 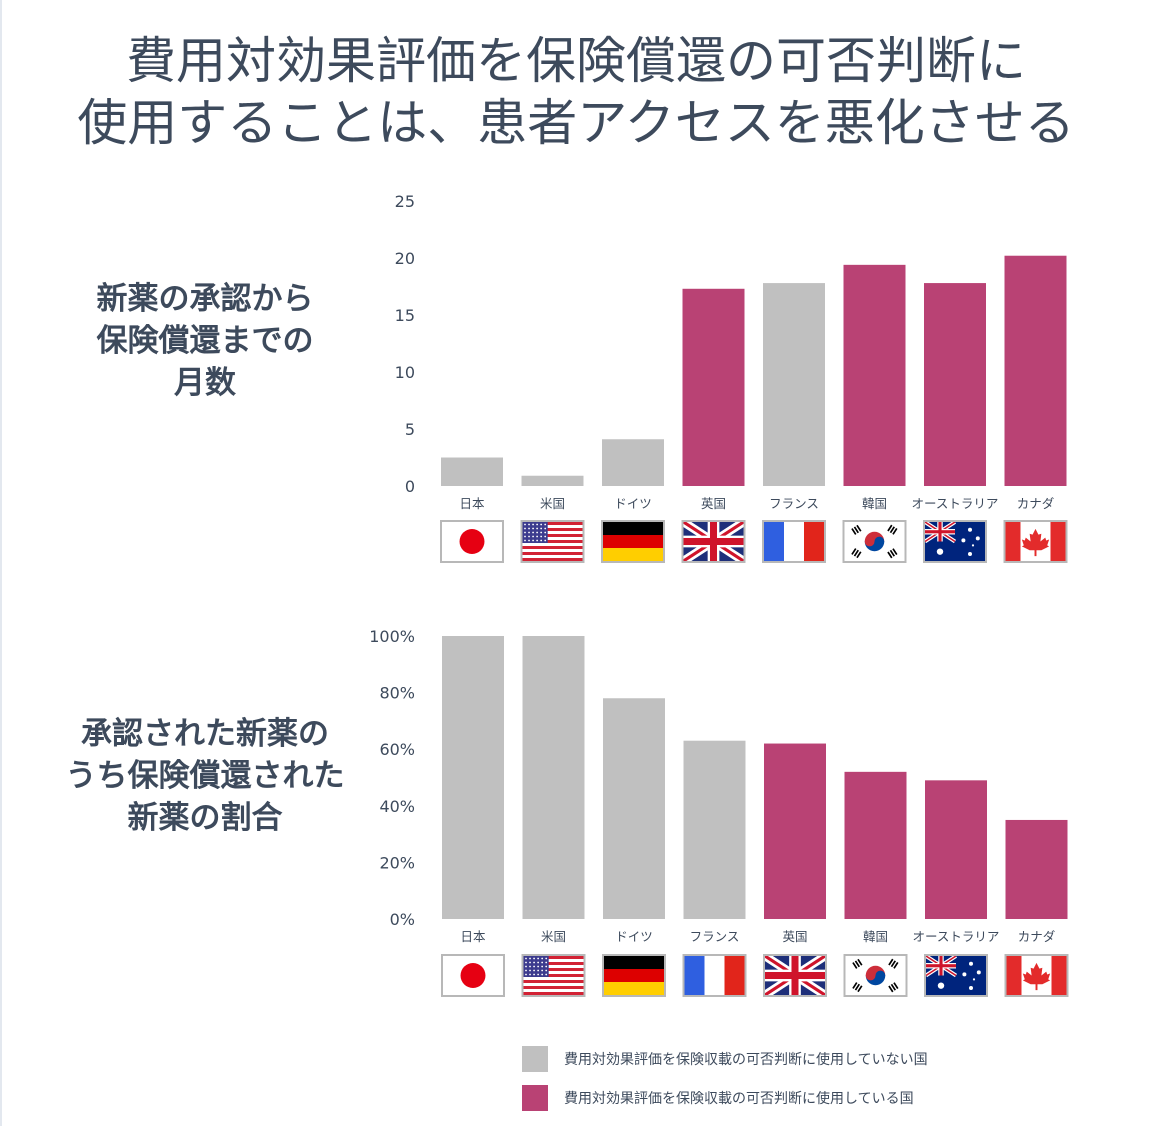 I want to click on legend-item-using: 費用対効果評価を保険収載の可否判断に使用している国, so click(x=725, y=1098).